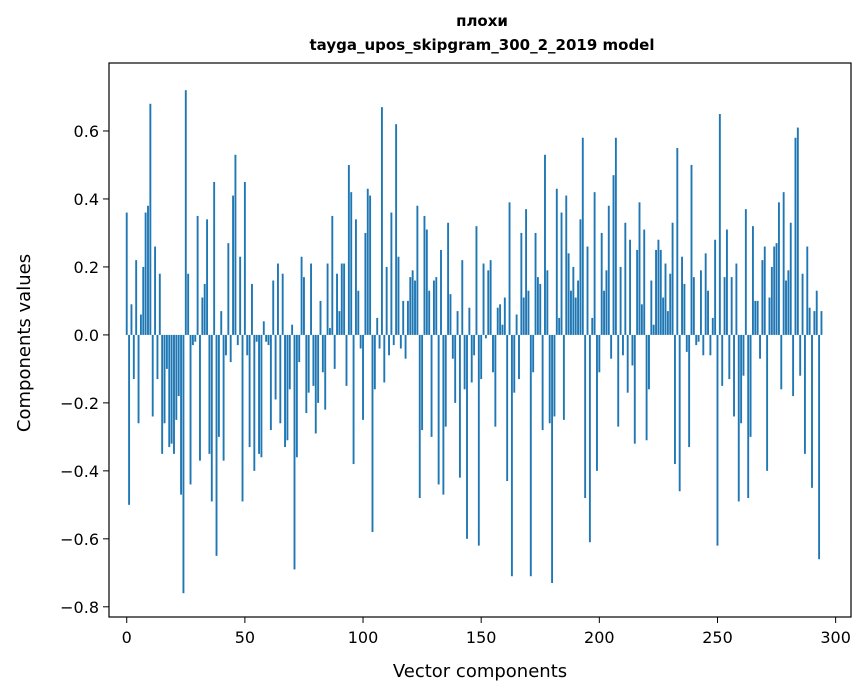 Image resolution: width=867 pixels, height=700 pixels. Describe the element at coordinates (599, 637) in the screenshot. I see `x-tick-label: 200` at that location.